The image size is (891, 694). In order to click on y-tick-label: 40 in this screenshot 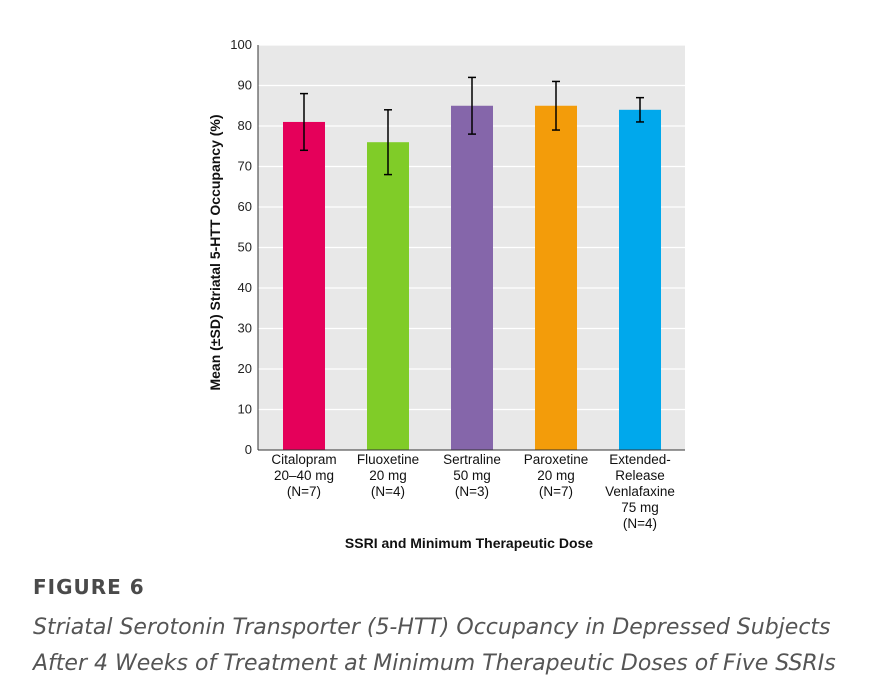, I will do `click(245, 287)`.